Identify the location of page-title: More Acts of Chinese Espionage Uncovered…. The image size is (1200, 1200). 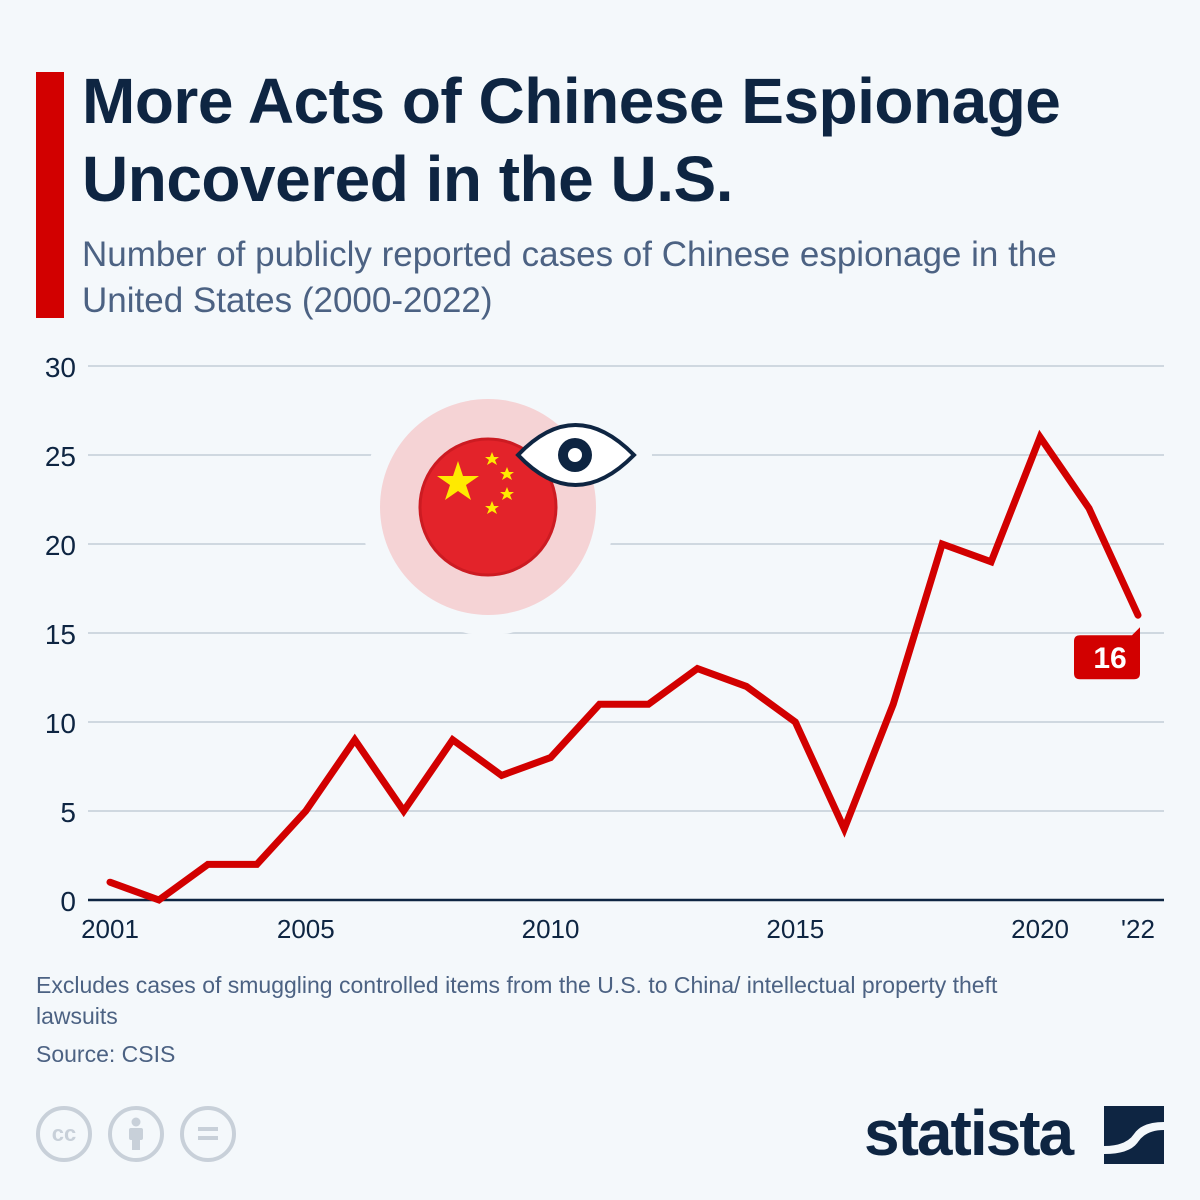
(571, 140).